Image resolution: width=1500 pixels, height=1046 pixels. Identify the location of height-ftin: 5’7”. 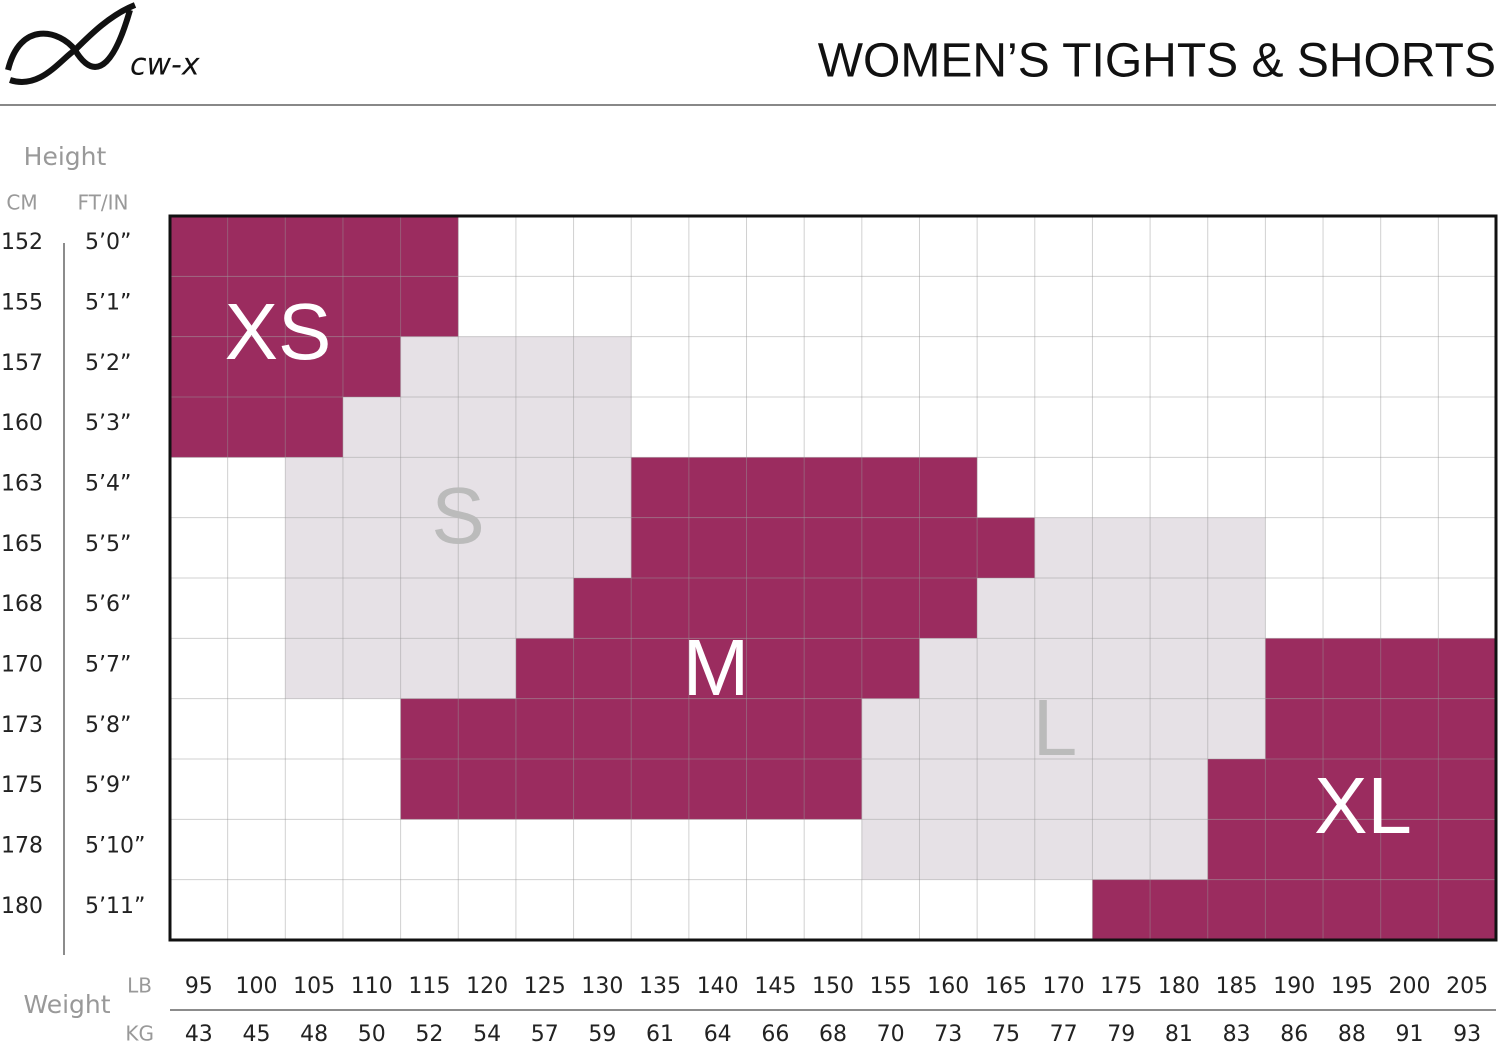
(108, 665).